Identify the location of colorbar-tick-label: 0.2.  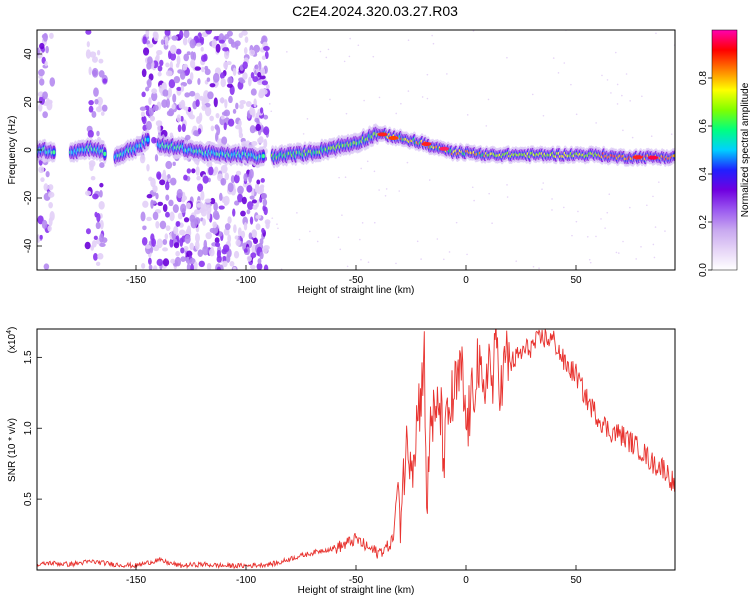
(703, 222).